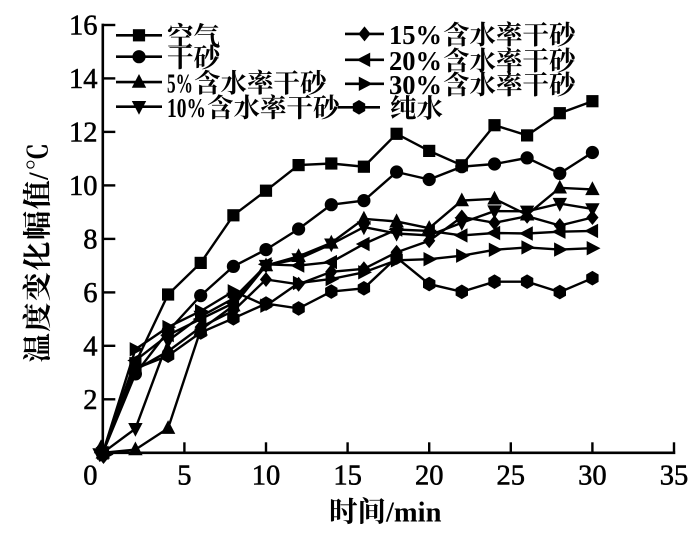  Describe the element at coordinates (83, 132) in the screenshot. I see `svg-text: 12` at that location.